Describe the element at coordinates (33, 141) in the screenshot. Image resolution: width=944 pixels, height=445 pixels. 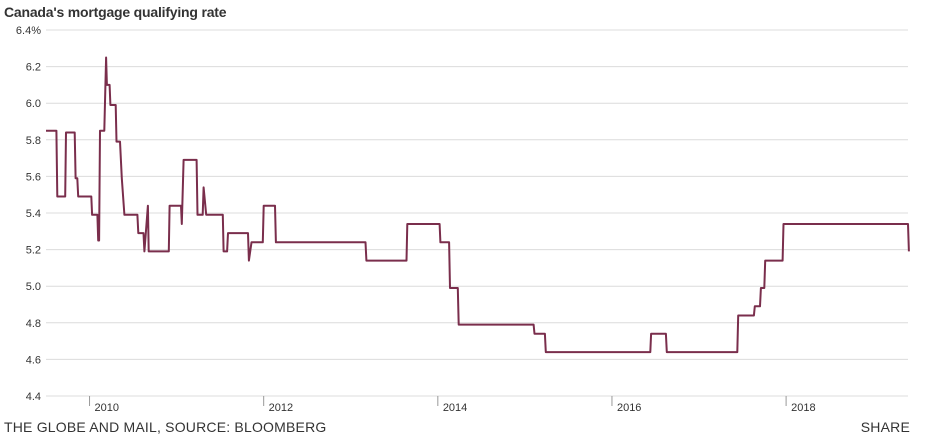
I see `y-tick-label: 5.8` at that location.